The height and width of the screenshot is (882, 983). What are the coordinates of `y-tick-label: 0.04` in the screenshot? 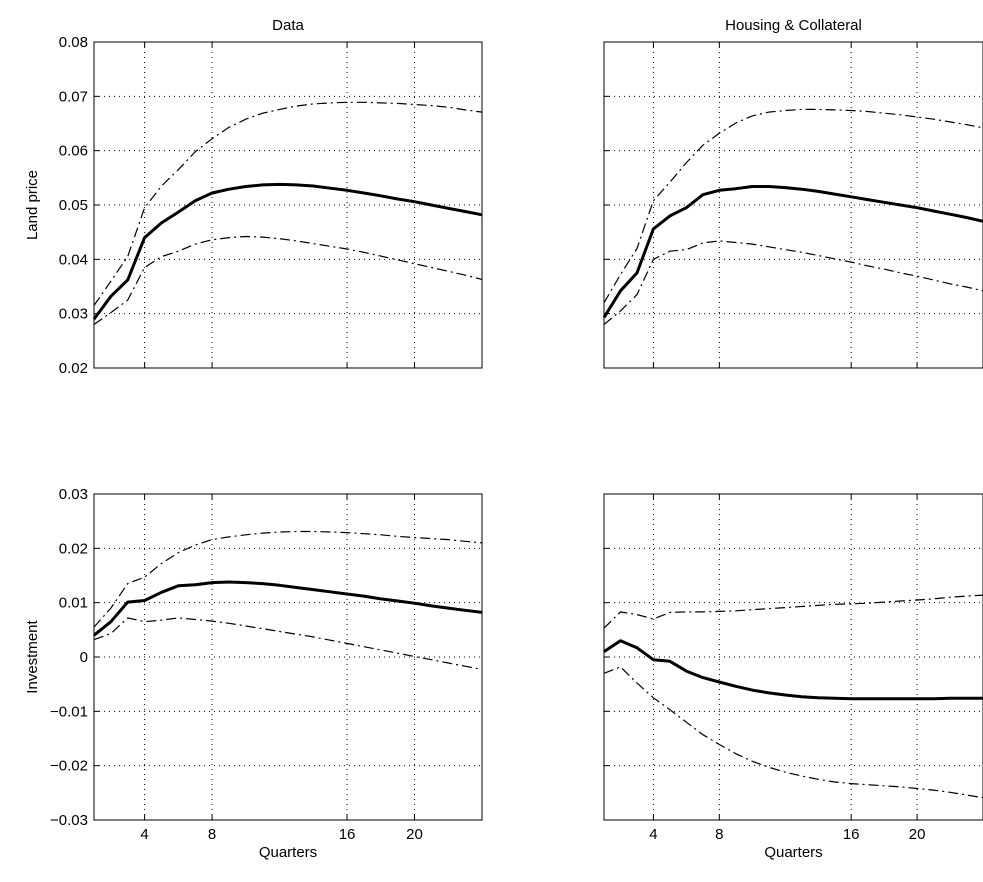 It's located at (73, 259).